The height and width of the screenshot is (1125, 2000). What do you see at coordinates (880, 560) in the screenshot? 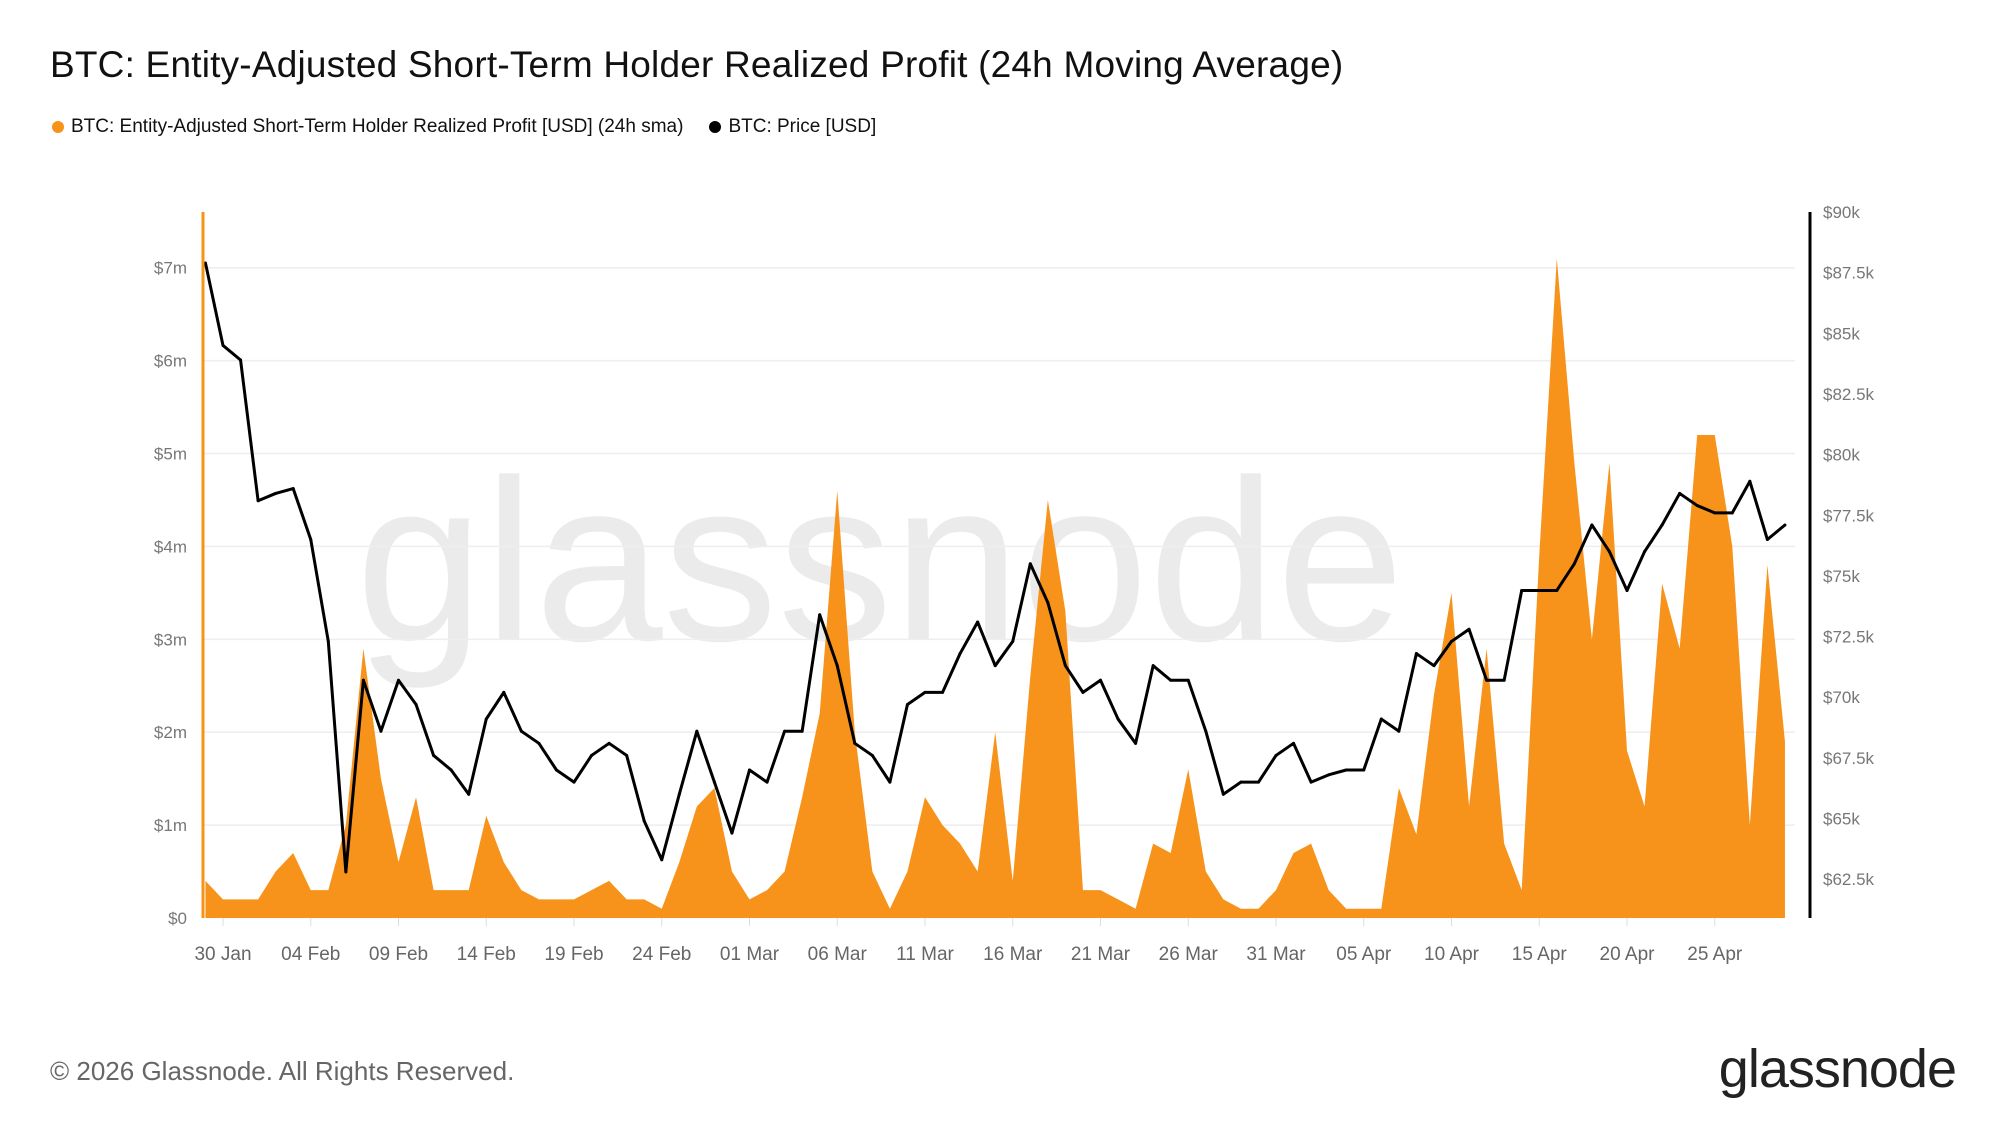
I see `watermark: glassnode` at bounding box center [880, 560].